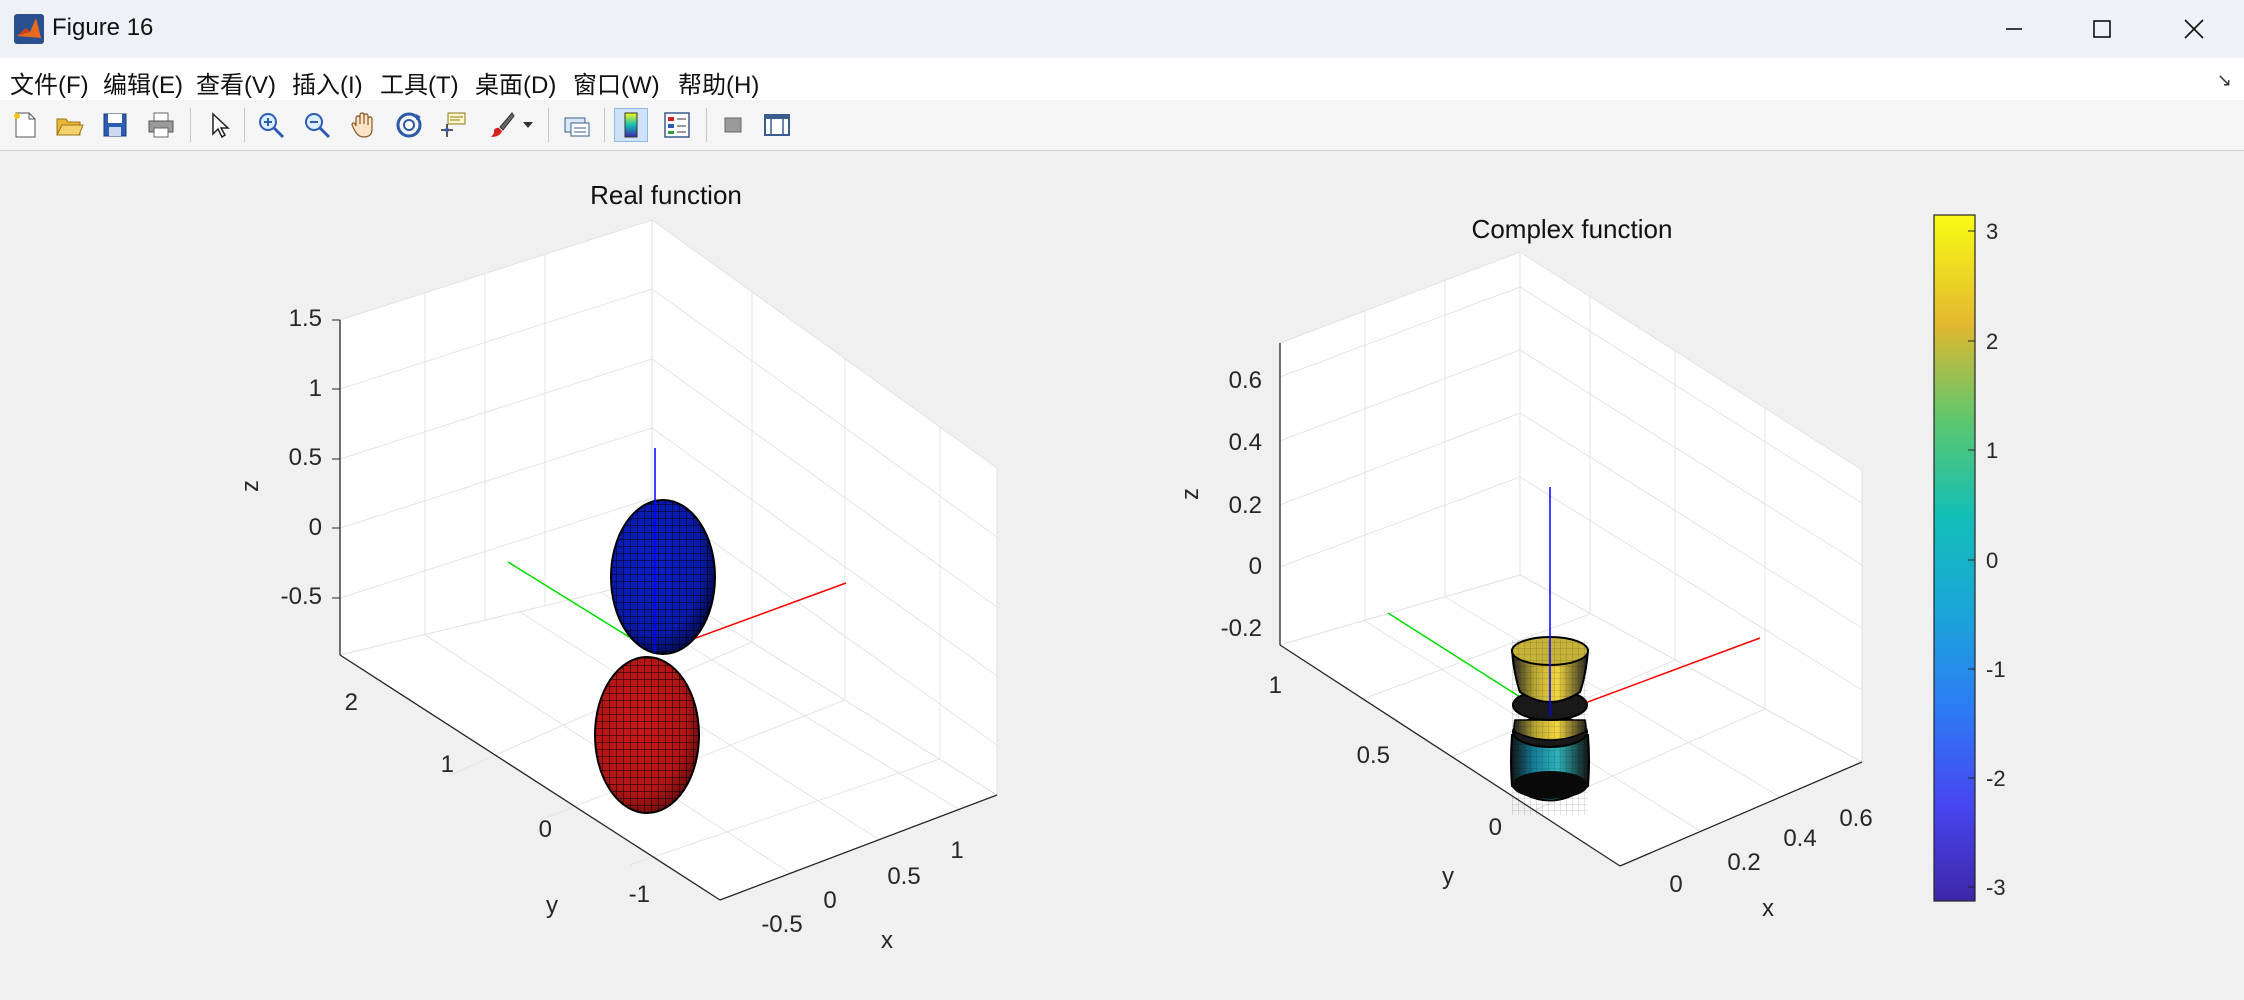 The height and width of the screenshot is (1000, 2244). Describe the element at coordinates (719, 85) in the screenshot. I see `menu-help: 帮助(H)` at that location.